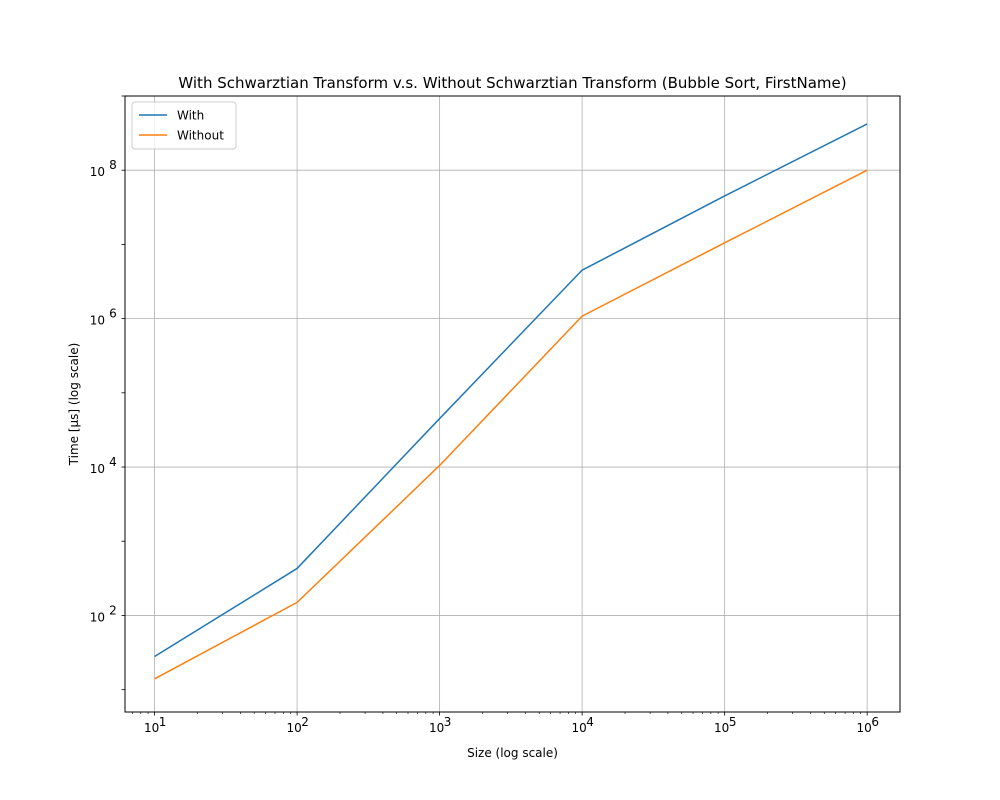 This screenshot has width=1000, height=800. I want to click on x-tick-label-exponent: 1, so click(163, 722).